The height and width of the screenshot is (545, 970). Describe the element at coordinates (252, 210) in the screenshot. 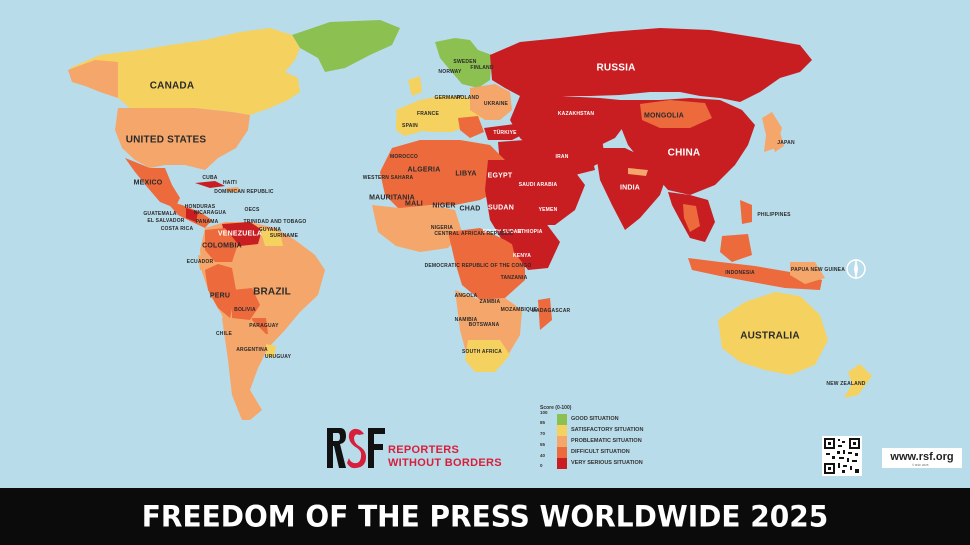

I see `label-oecs: OECS` at that location.